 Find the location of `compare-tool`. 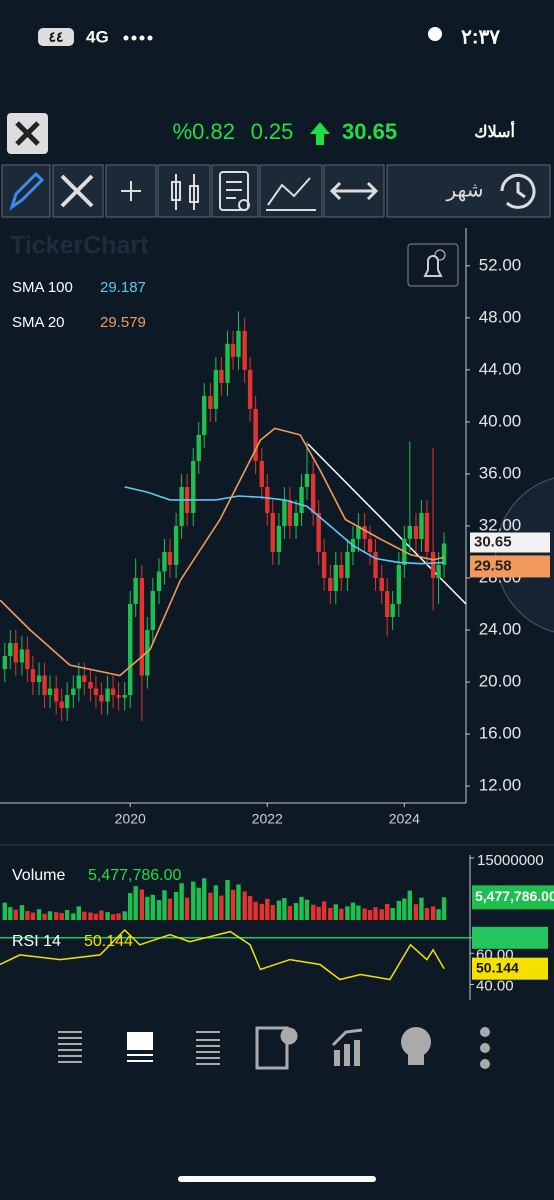

compare-tool is located at coordinates (291, 194).